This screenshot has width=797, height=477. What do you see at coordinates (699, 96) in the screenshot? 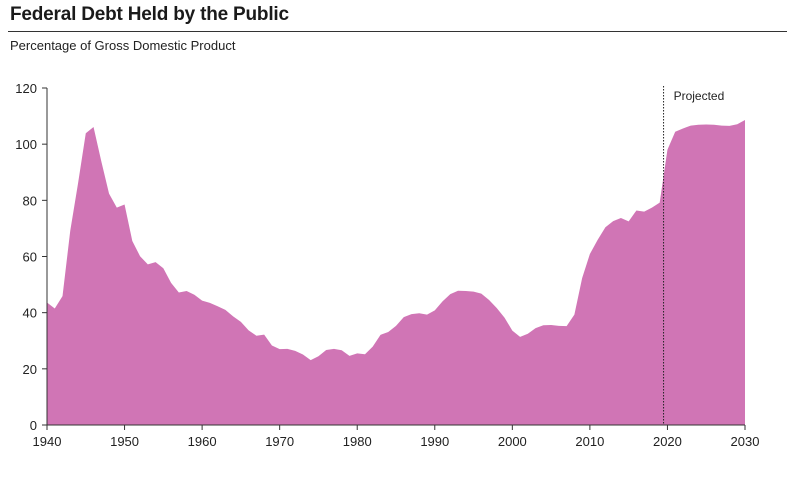
I see `projected-label: Projected` at bounding box center [699, 96].